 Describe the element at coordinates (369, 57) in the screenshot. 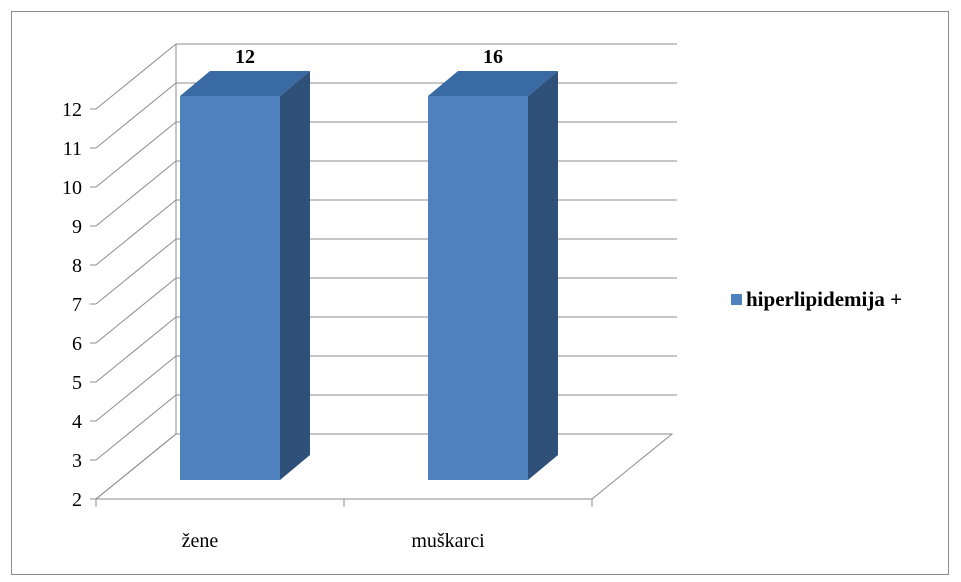

I see `data-labels: 12 16` at that location.